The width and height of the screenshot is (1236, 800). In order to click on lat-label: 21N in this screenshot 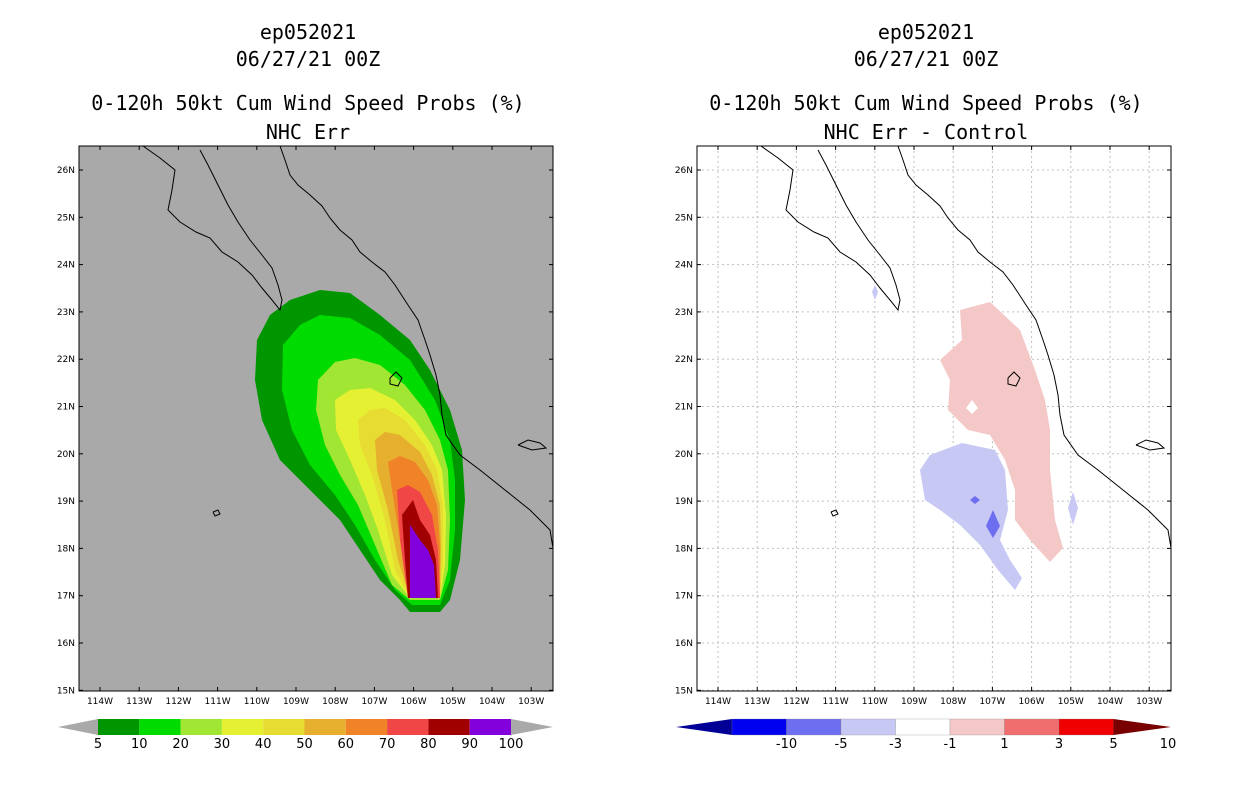, I will do `click(66, 408)`.